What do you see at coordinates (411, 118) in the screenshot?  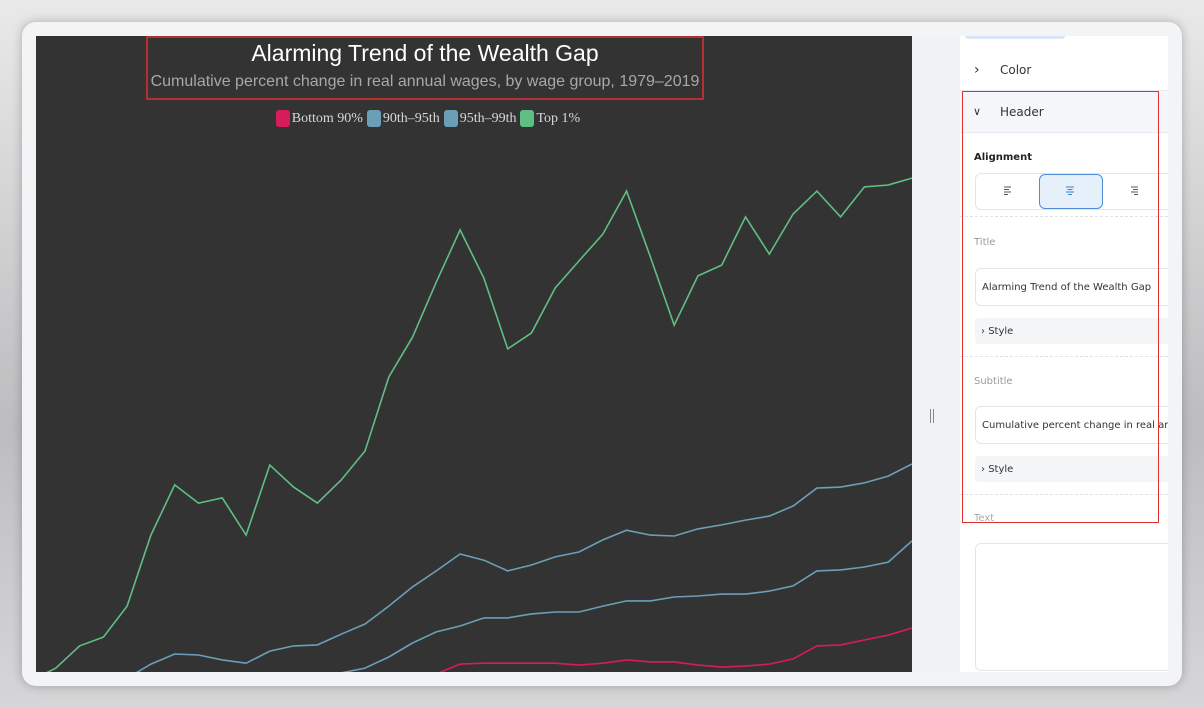 I see `legend-label: 90th–95th` at bounding box center [411, 118].